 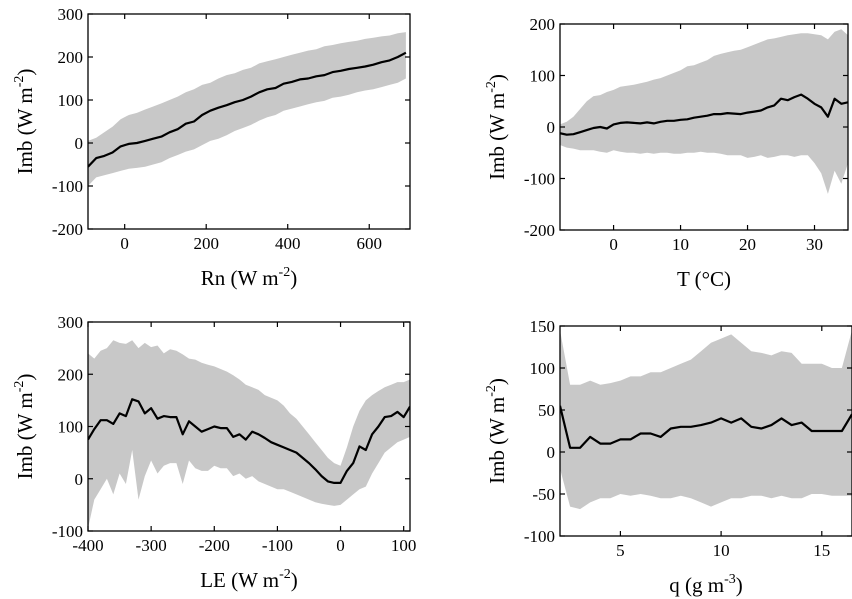 I want to click on series-line-le, so click(x=249, y=441).